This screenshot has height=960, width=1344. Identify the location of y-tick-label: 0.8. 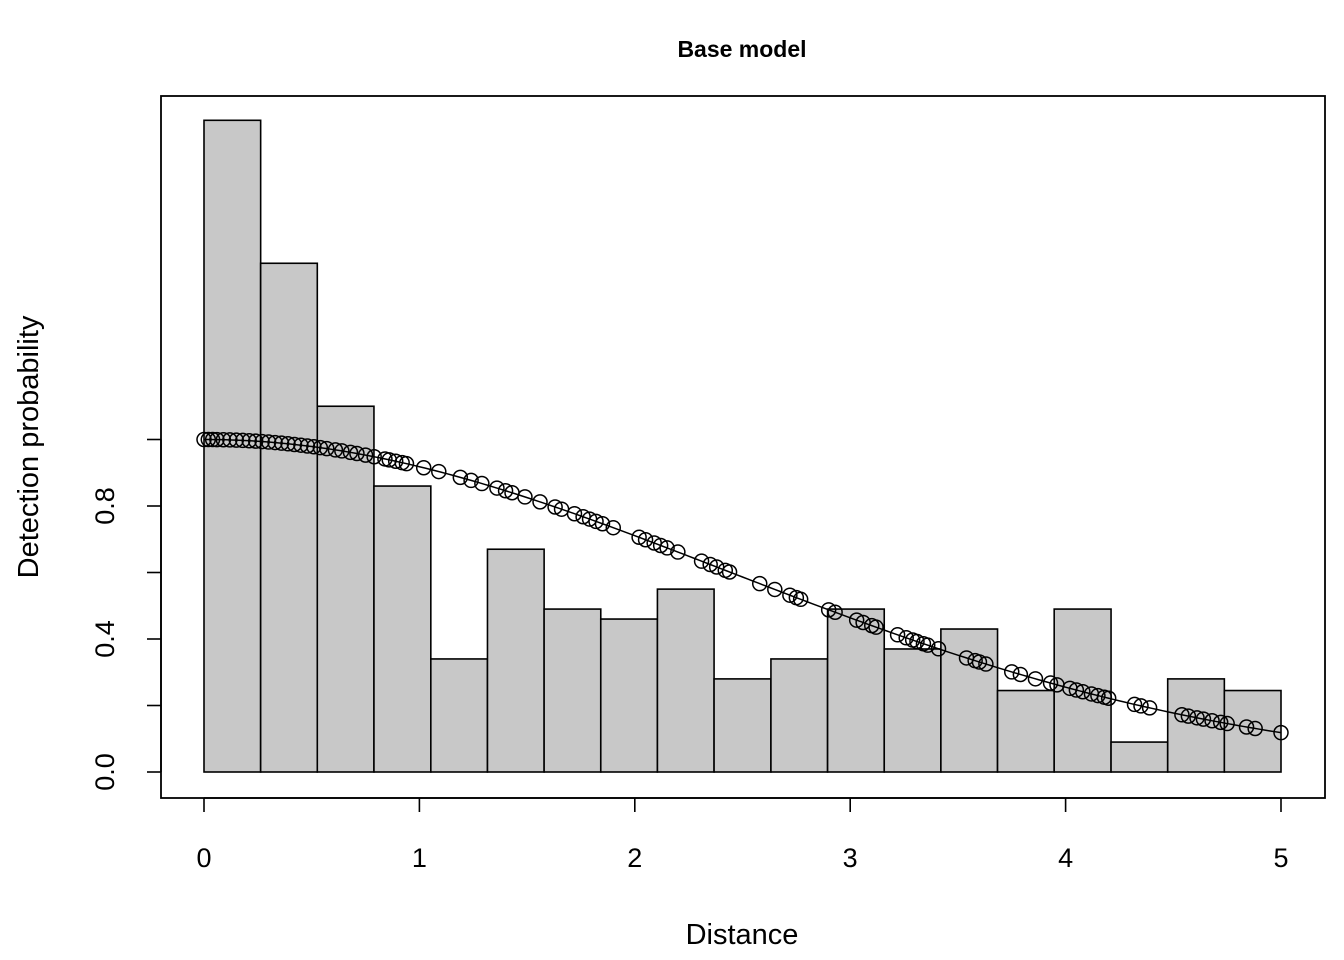
(105, 506).